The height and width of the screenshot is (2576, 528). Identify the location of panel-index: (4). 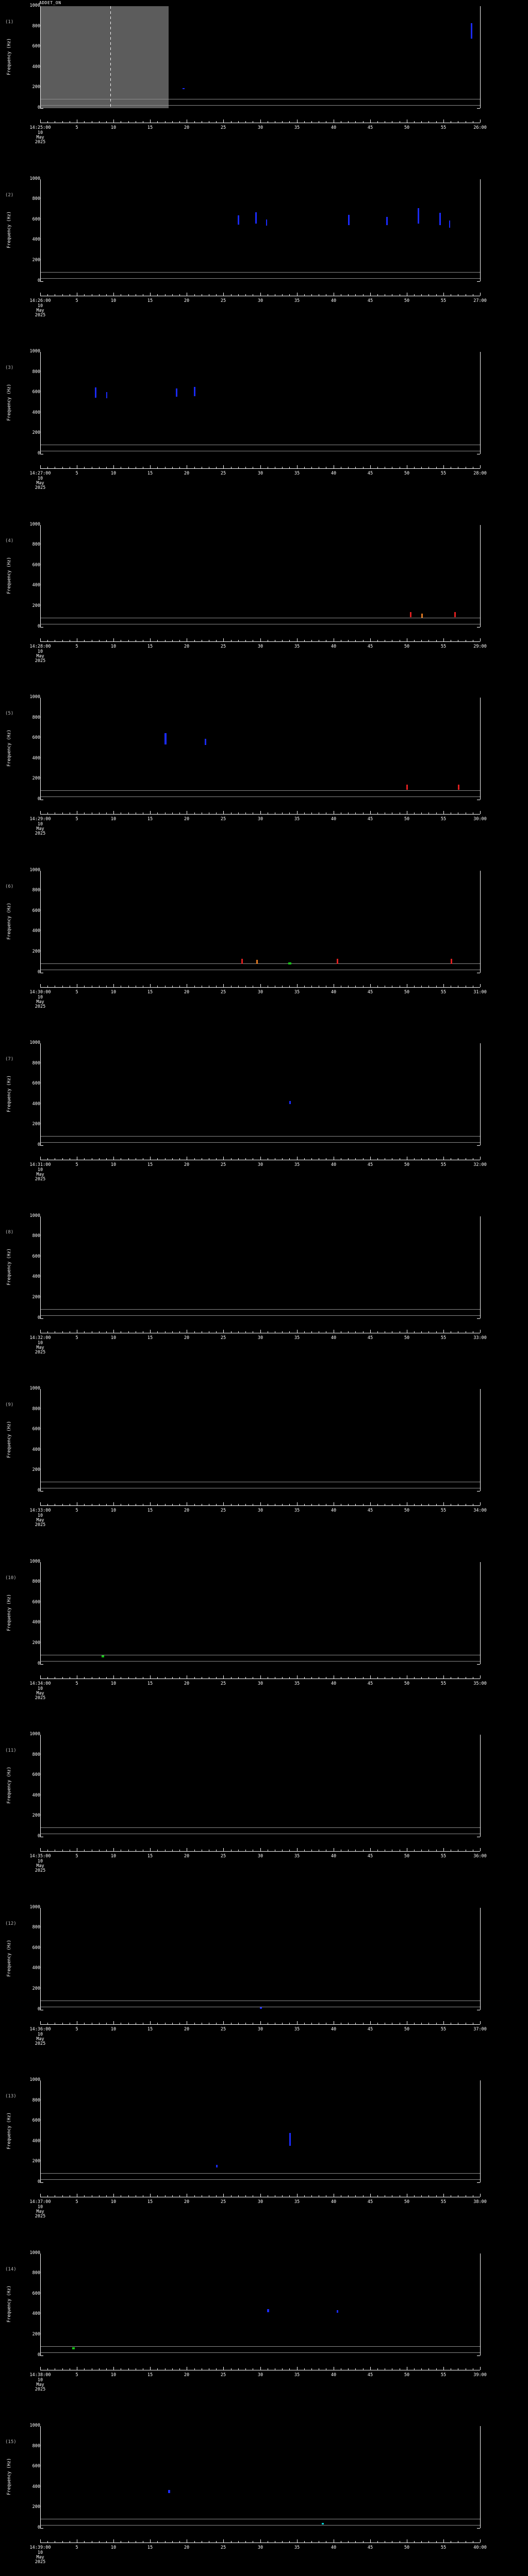
(9, 541).